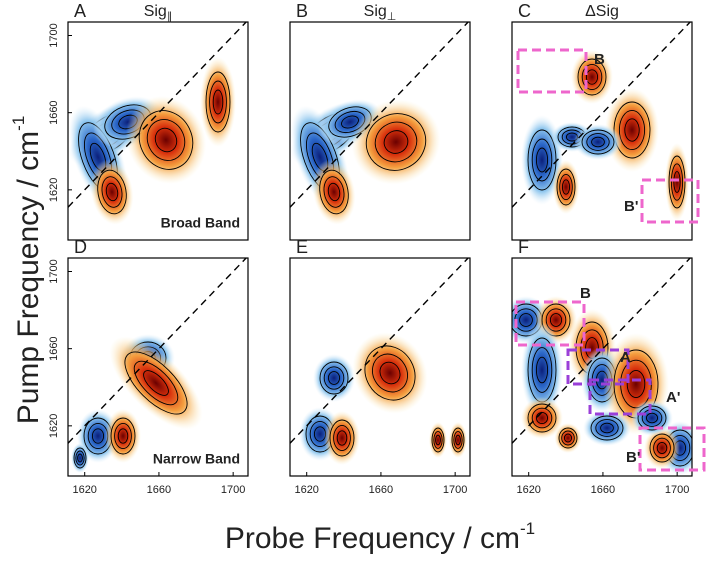 This screenshot has width=719, height=562. Describe the element at coordinates (80, 247) in the screenshot. I see `panel-letter: D` at that location.